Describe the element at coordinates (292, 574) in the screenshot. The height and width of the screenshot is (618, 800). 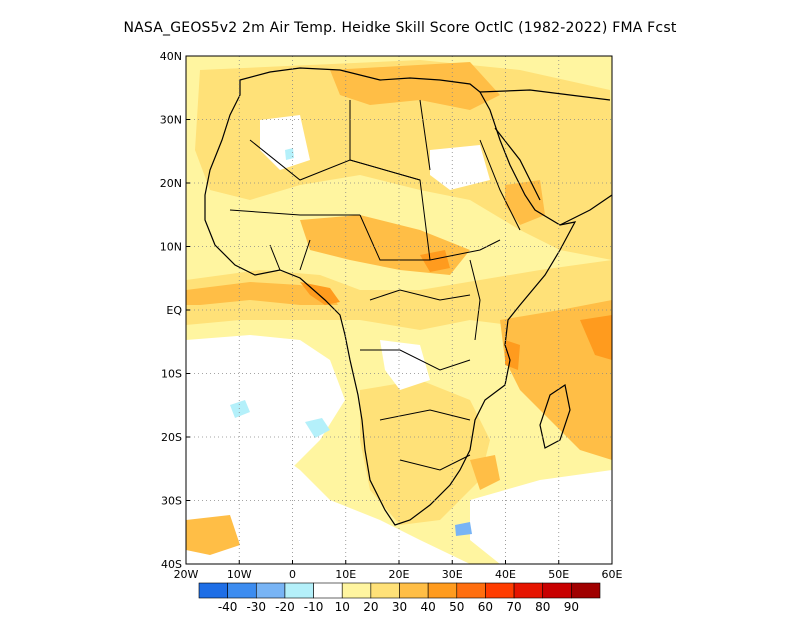
I see `lon-tick-label: 0` at that location.